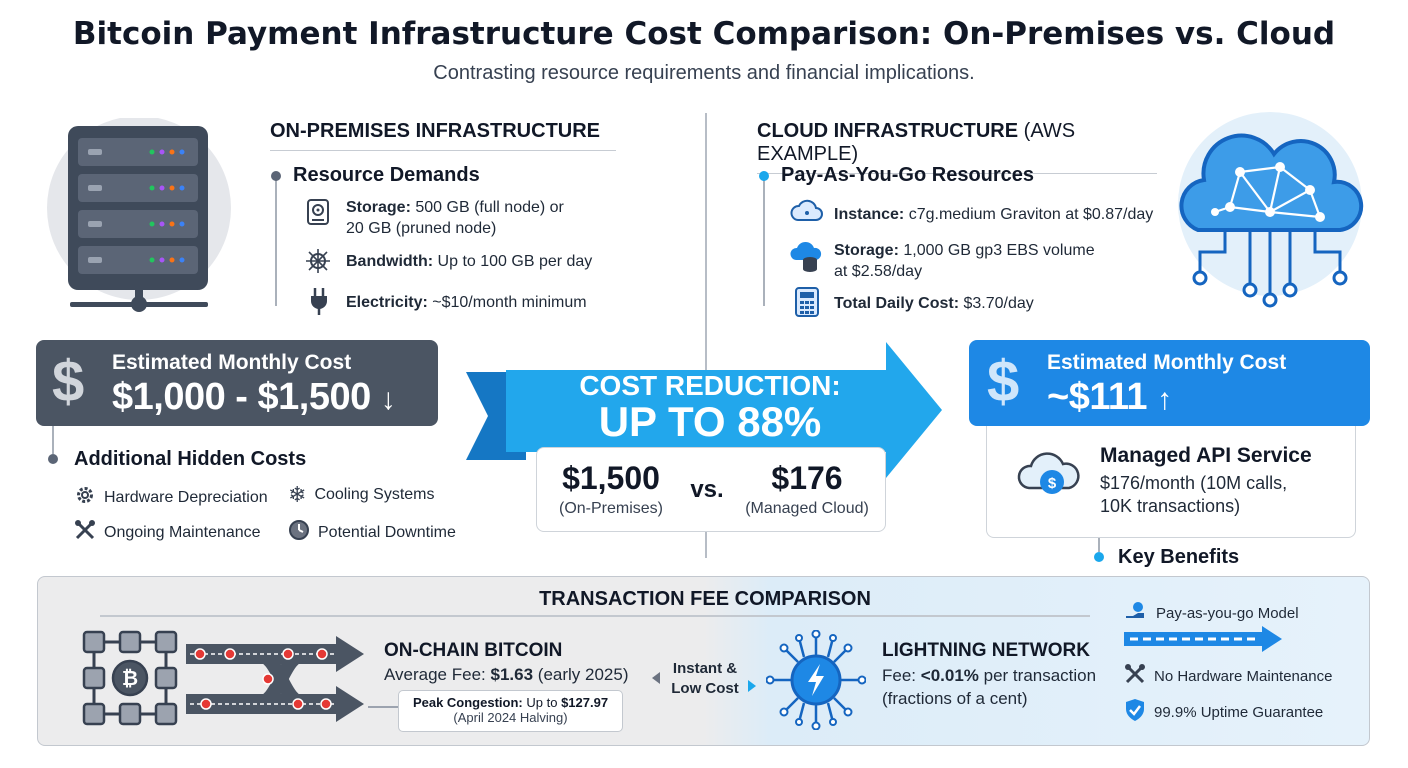  Describe the element at coordinates (866, 250) in the screenshot. I see `cloud-storage-label: Storage:` at that location.